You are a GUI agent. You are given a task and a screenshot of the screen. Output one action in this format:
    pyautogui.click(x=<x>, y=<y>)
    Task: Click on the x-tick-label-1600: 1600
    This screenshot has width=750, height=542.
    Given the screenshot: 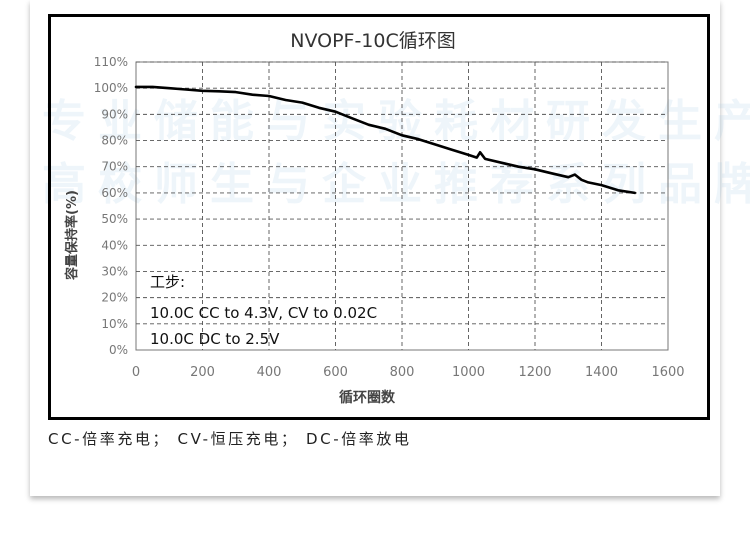 What is the action you would take?
    pyautogui.click(x=667, y=372)
    